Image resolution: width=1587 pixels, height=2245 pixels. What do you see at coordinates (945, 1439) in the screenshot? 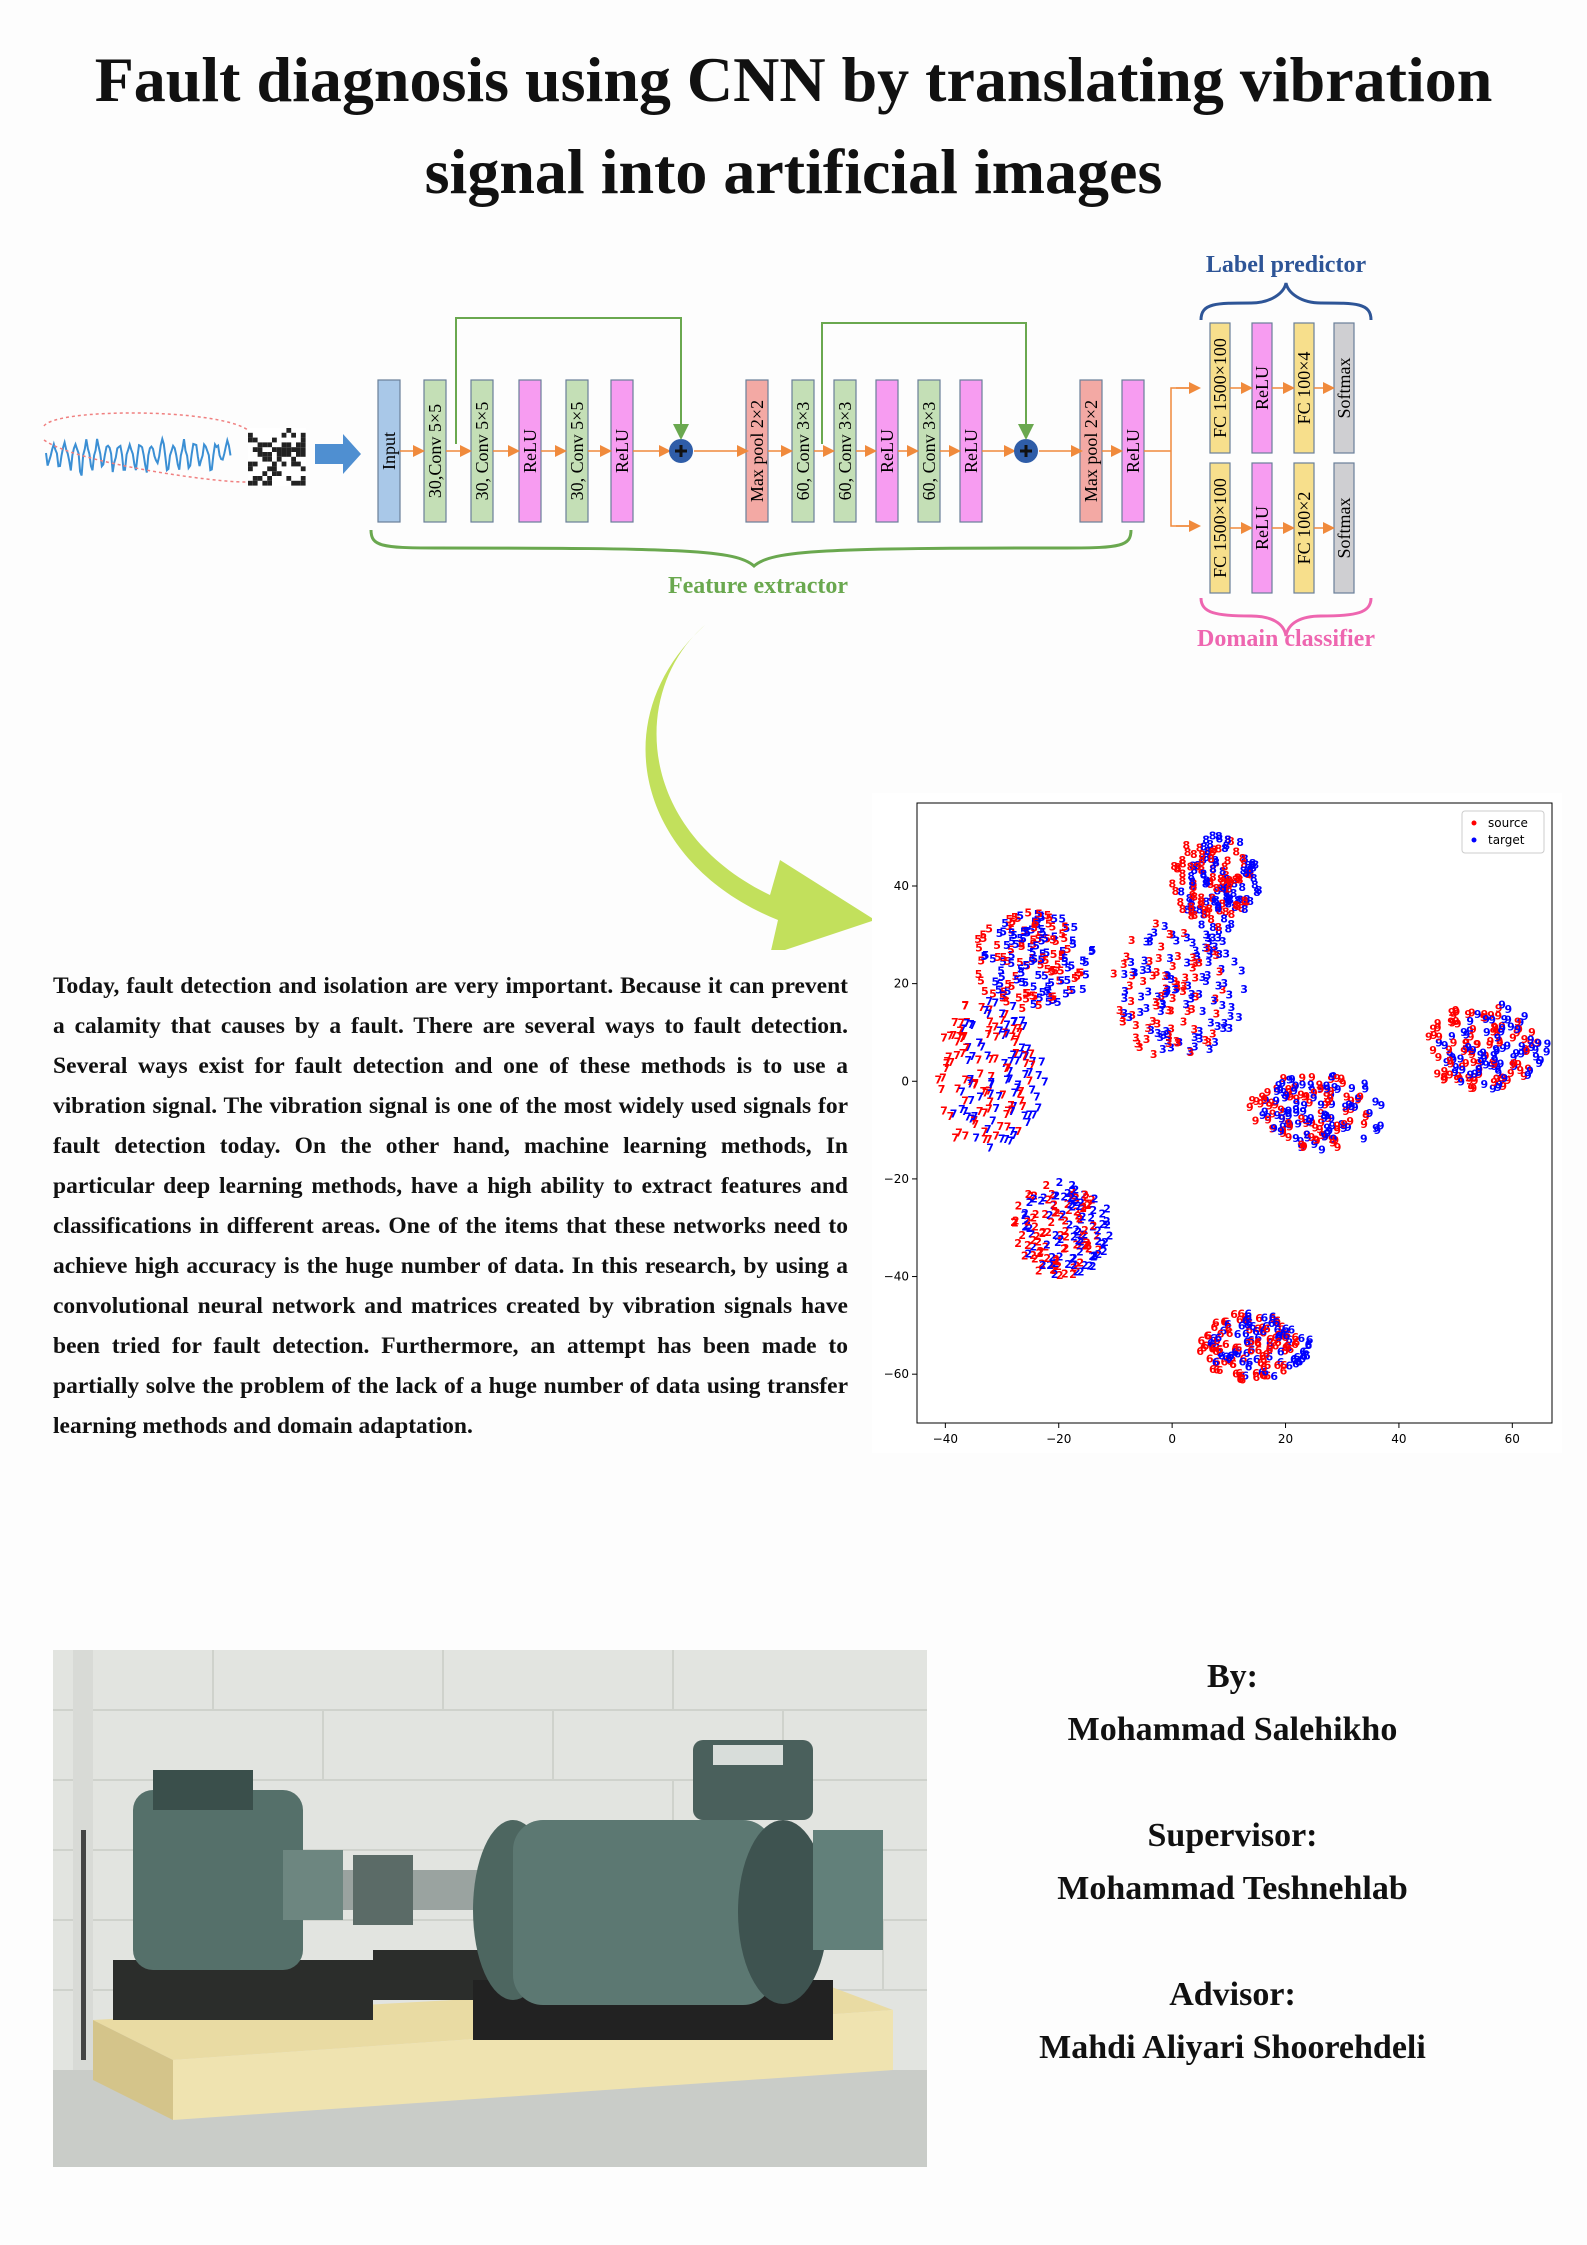
I see `x-tick-label: −40` at bounding box center [945, 1439].